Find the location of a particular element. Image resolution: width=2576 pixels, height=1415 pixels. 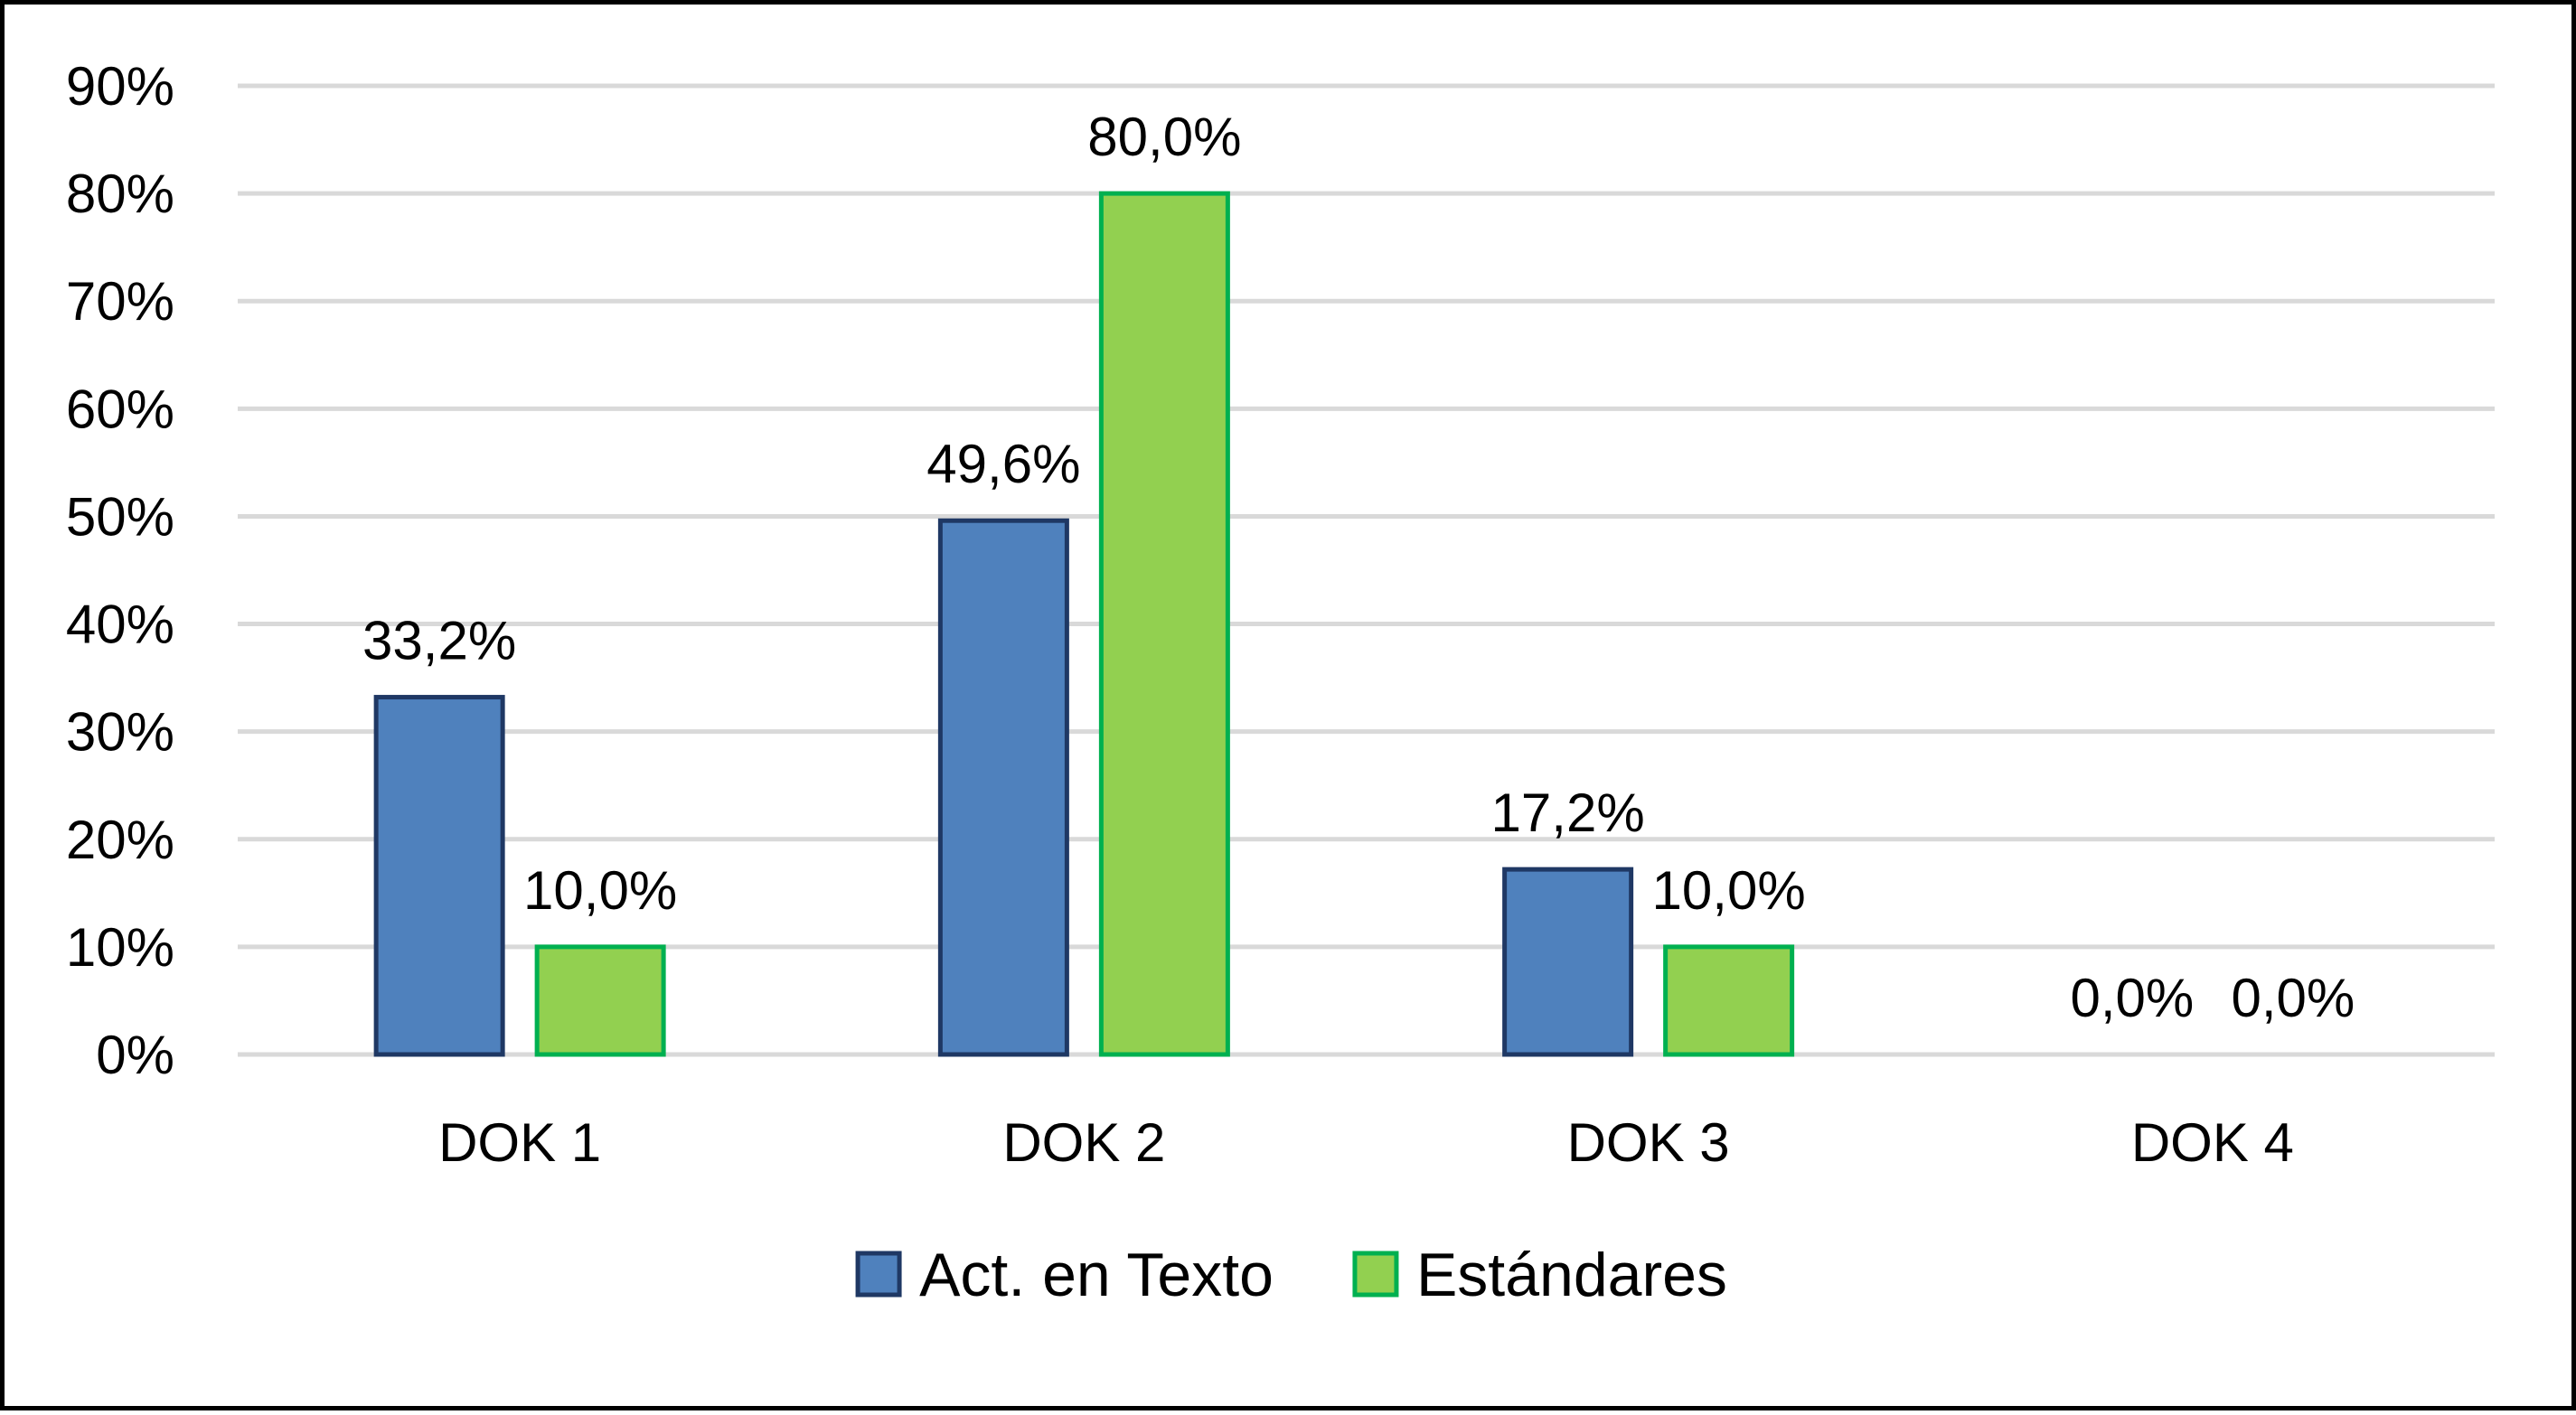

legend-label: Act. en Texto is located at coordinates (1096, 1275).